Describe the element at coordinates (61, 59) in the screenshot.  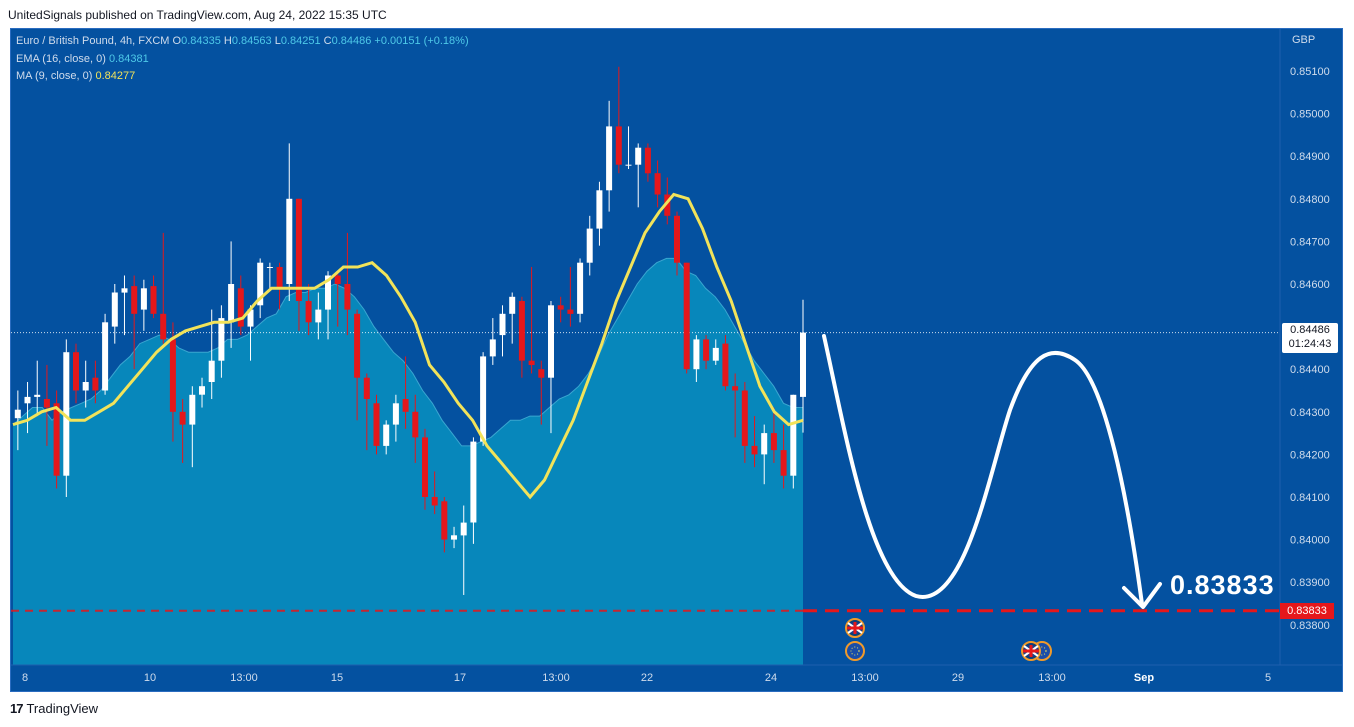
I see `legend-ema-label: EMA (16, close, 0)` at that location.